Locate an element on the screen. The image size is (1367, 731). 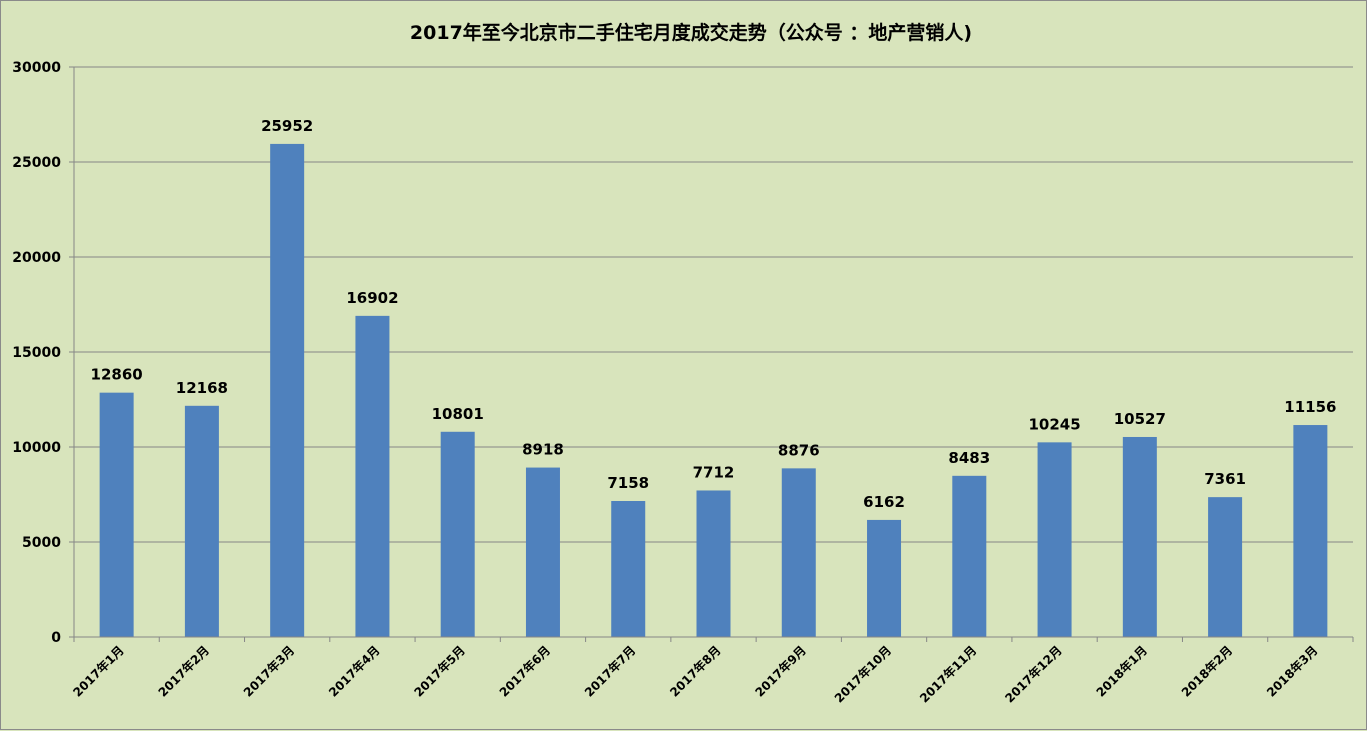
x-tick-label: 2017年6月 is located at coordinates (524, 671).